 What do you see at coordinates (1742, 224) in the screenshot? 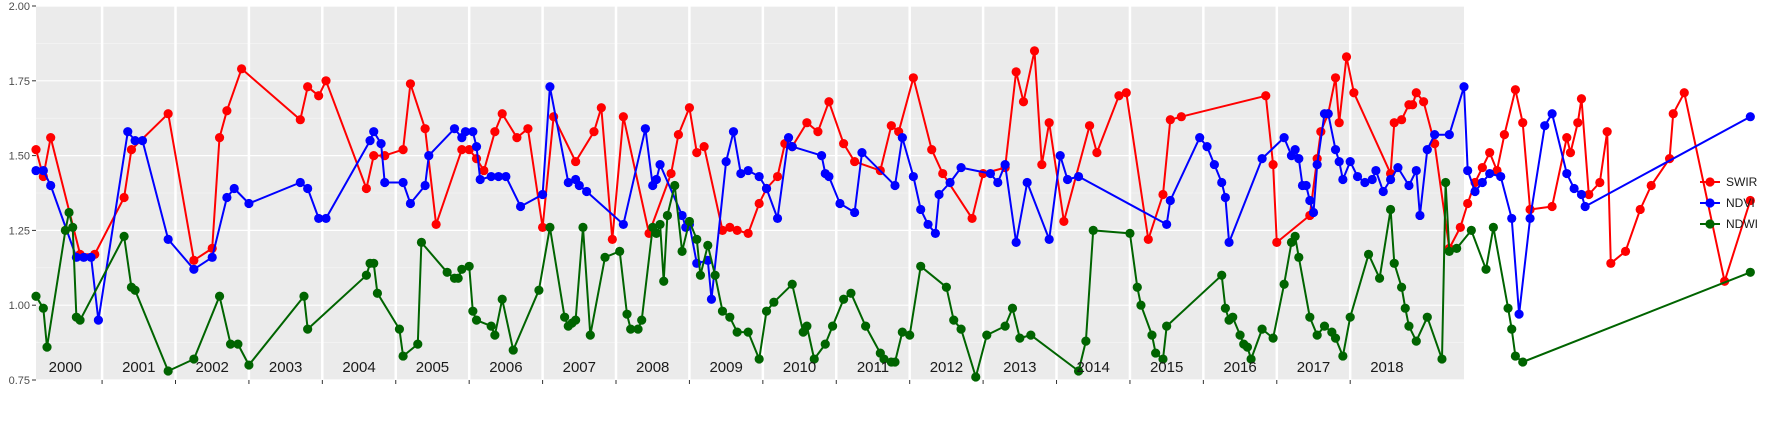
I see `legend-label: NDWI` at bounding box center [1742, 224].